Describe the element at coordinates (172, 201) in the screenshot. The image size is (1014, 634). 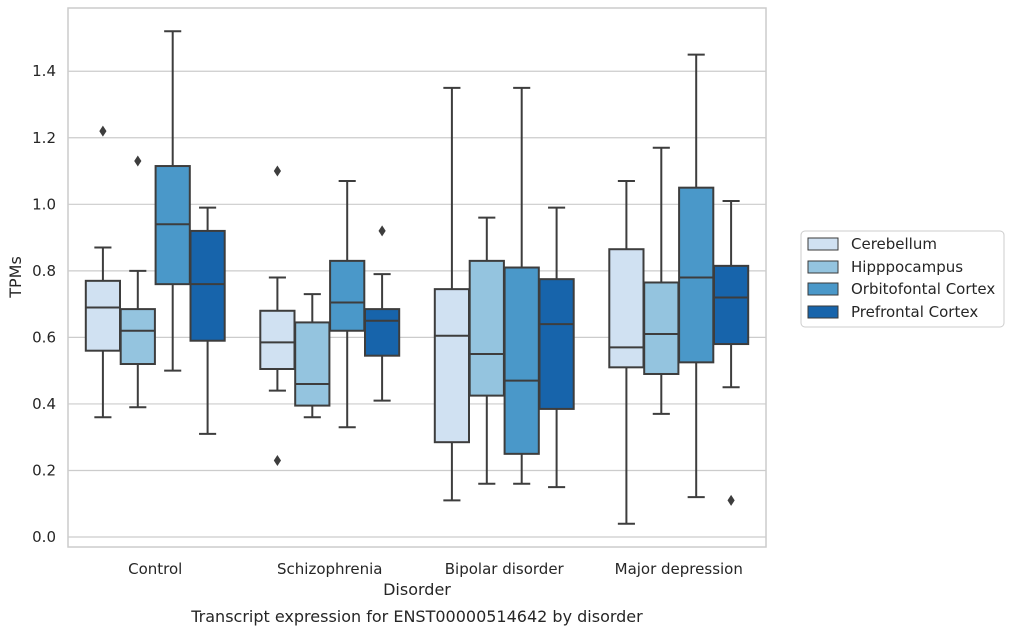
I see `box-orbitofontal-cortex-control` at that location.